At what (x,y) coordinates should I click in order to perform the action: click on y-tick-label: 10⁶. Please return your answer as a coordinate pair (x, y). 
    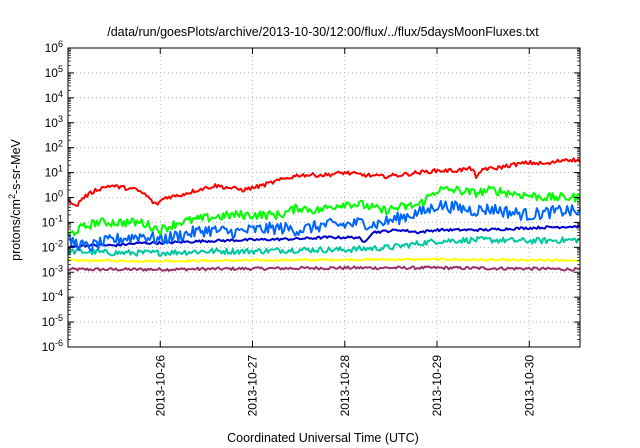
    Looking at the image, I should click on (54, 47).